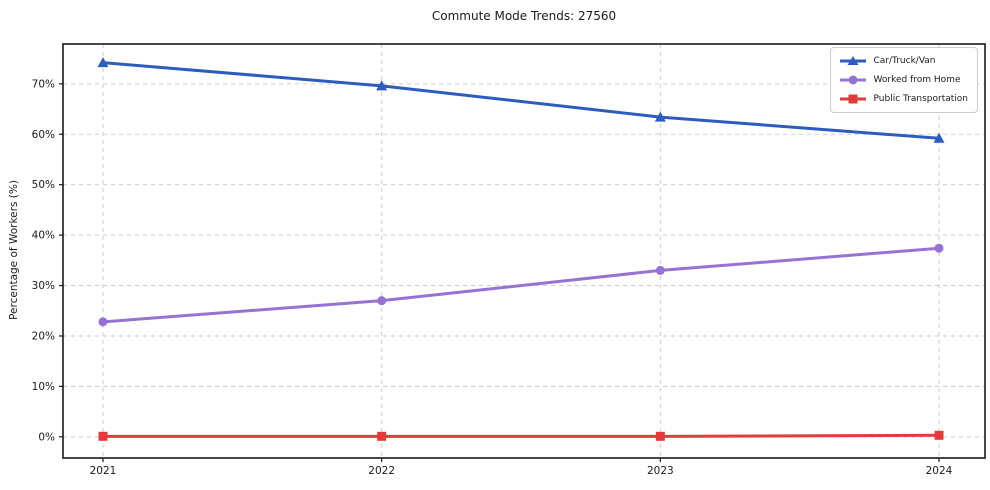  I want to click on series-line-car-truck-van, so click(521, 100).